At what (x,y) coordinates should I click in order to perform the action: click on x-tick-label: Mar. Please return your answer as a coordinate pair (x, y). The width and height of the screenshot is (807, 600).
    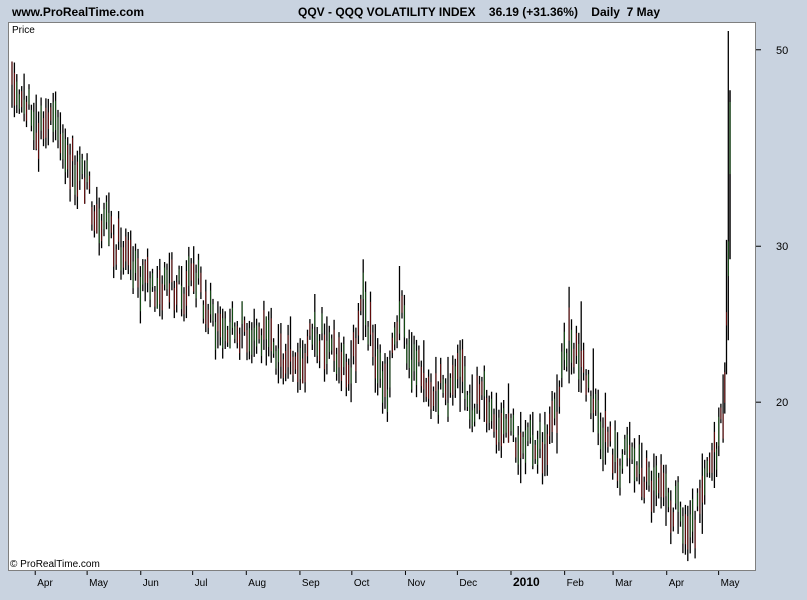
    Looking at the image, I should click on (624, 583).